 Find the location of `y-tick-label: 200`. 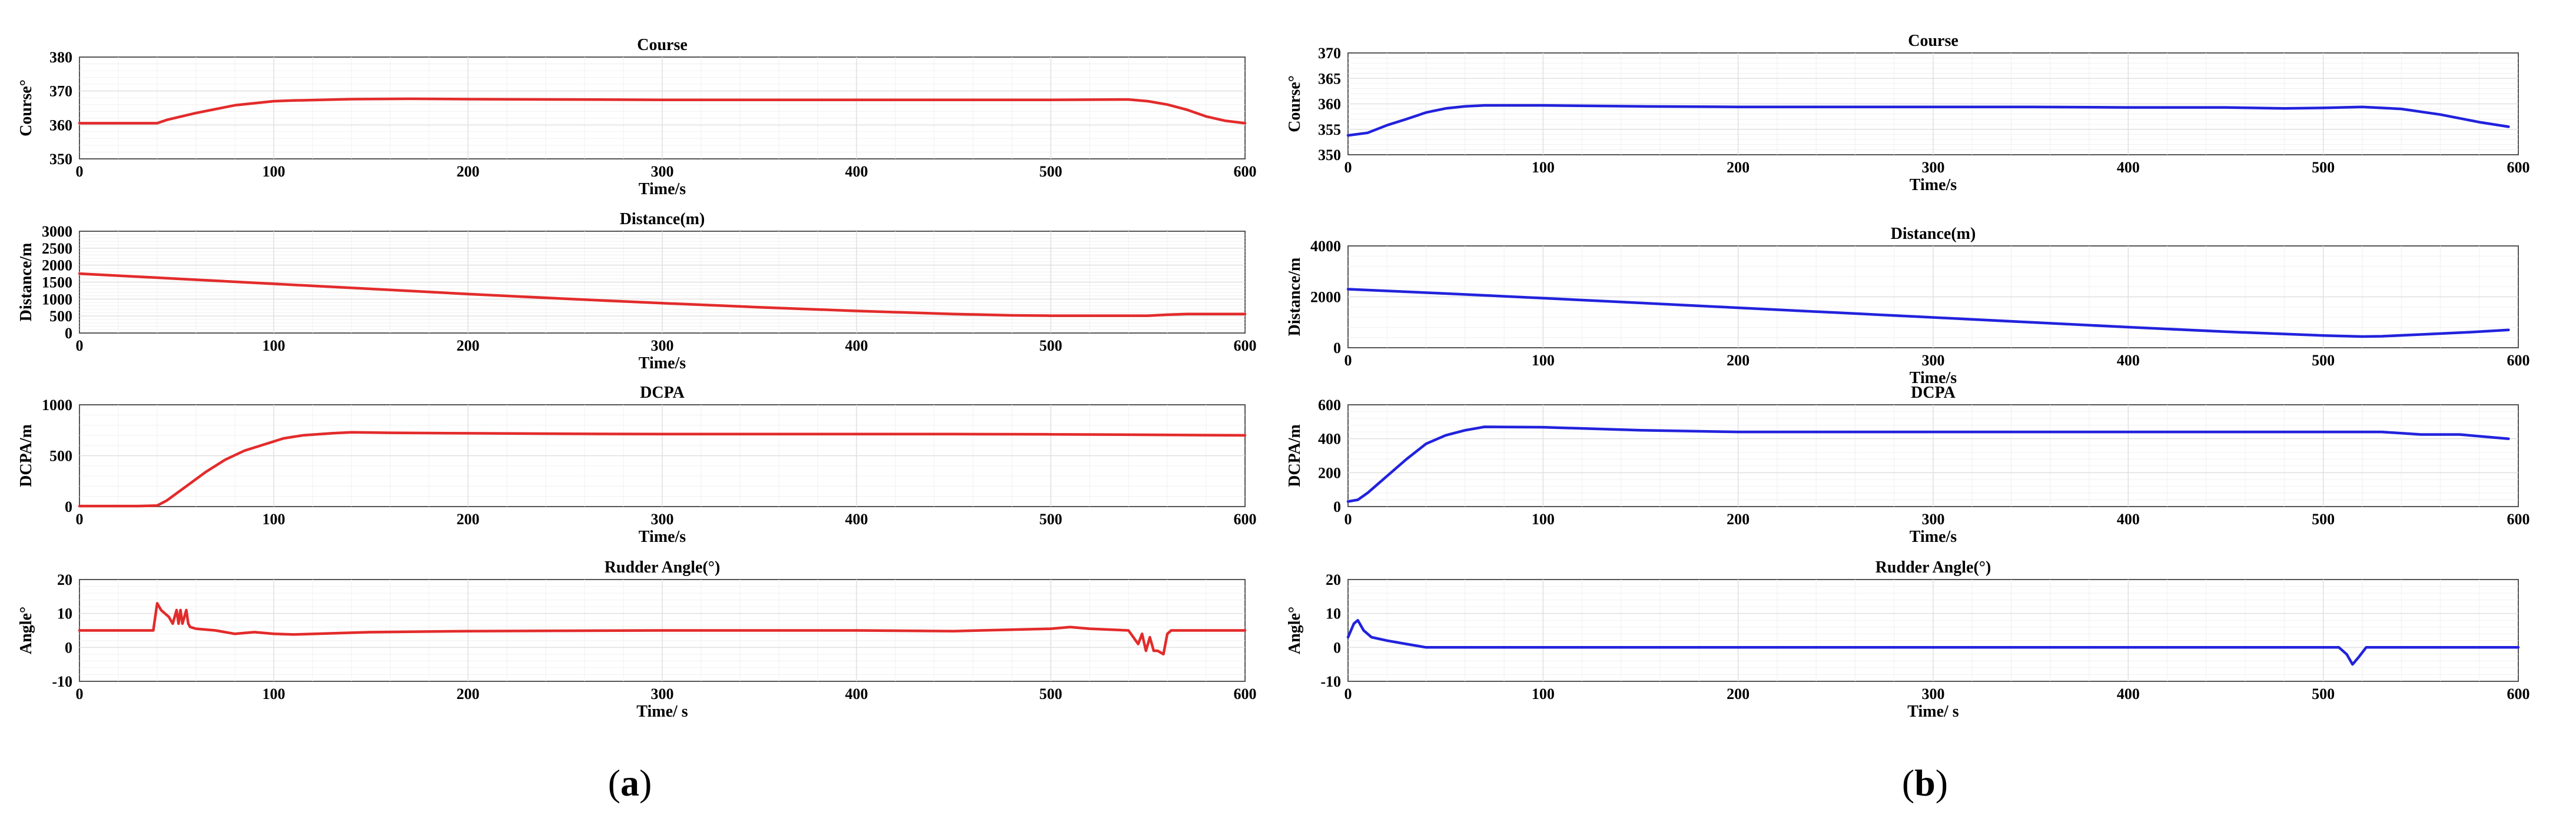

y-tick-label: 200 is located at coordinates (1329, 472).